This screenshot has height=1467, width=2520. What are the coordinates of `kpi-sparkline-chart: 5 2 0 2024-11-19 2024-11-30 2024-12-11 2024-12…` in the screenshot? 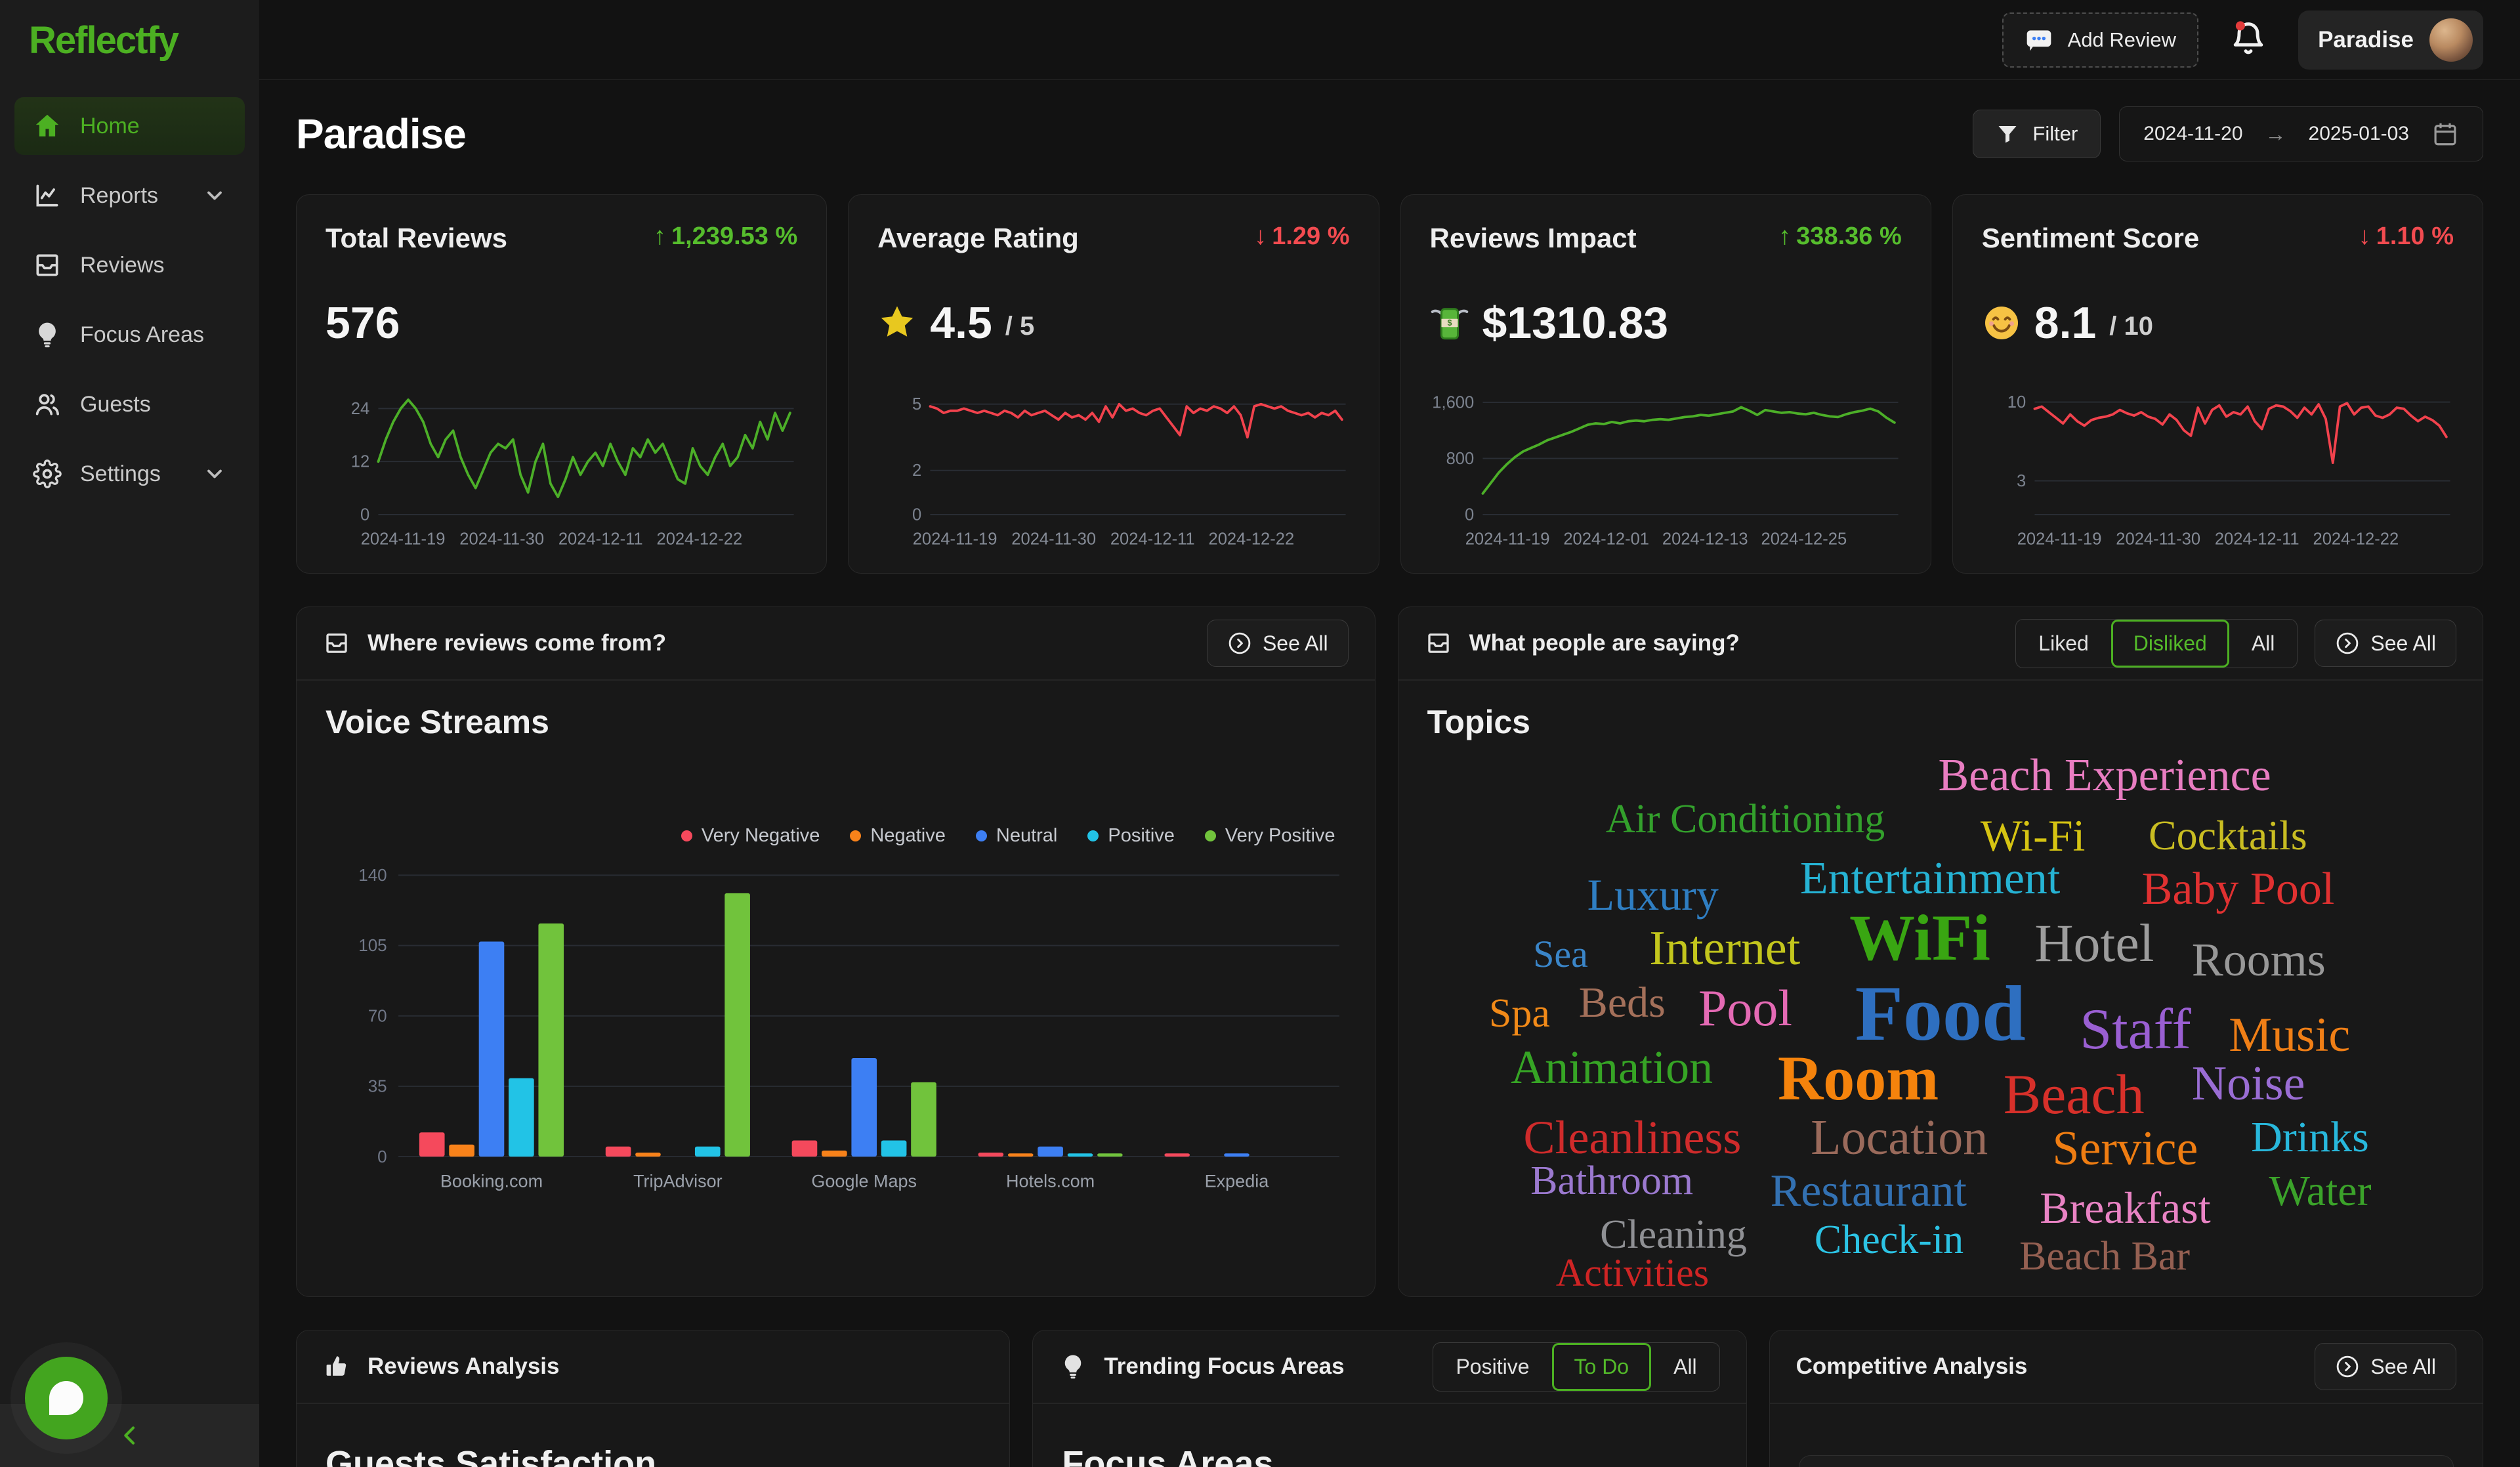 It's located at (1113, 470).